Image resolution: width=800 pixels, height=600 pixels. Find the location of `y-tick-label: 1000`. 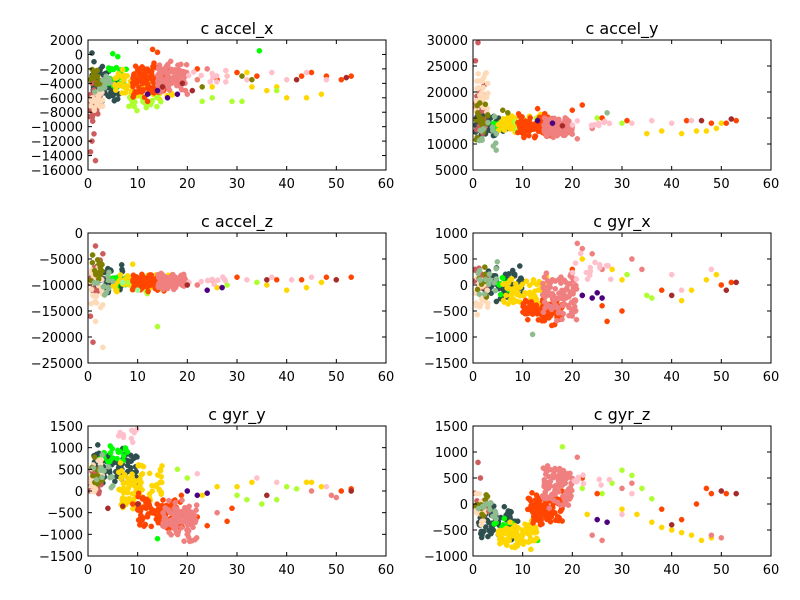

y-tick-label: 1000 is located at coordinates (66, 449).